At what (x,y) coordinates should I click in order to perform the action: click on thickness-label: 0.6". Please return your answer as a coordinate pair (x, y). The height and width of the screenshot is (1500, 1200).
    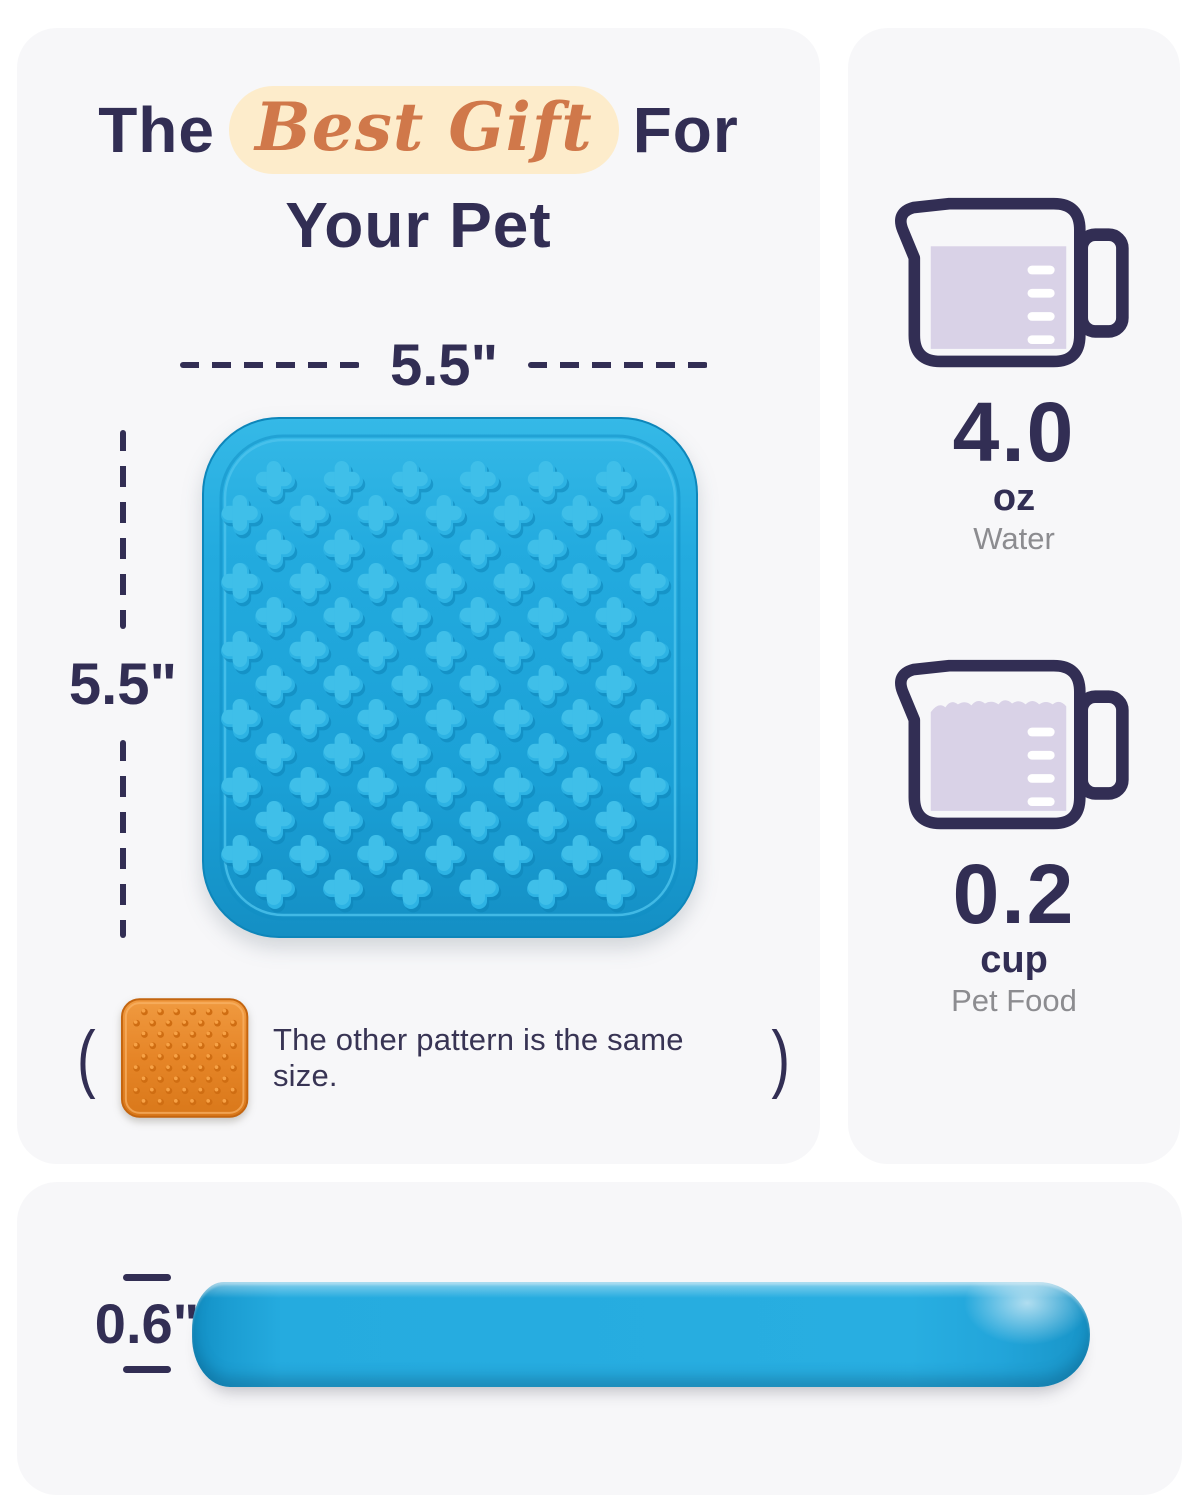
    Looking at the image, I should click on (147, 1323).